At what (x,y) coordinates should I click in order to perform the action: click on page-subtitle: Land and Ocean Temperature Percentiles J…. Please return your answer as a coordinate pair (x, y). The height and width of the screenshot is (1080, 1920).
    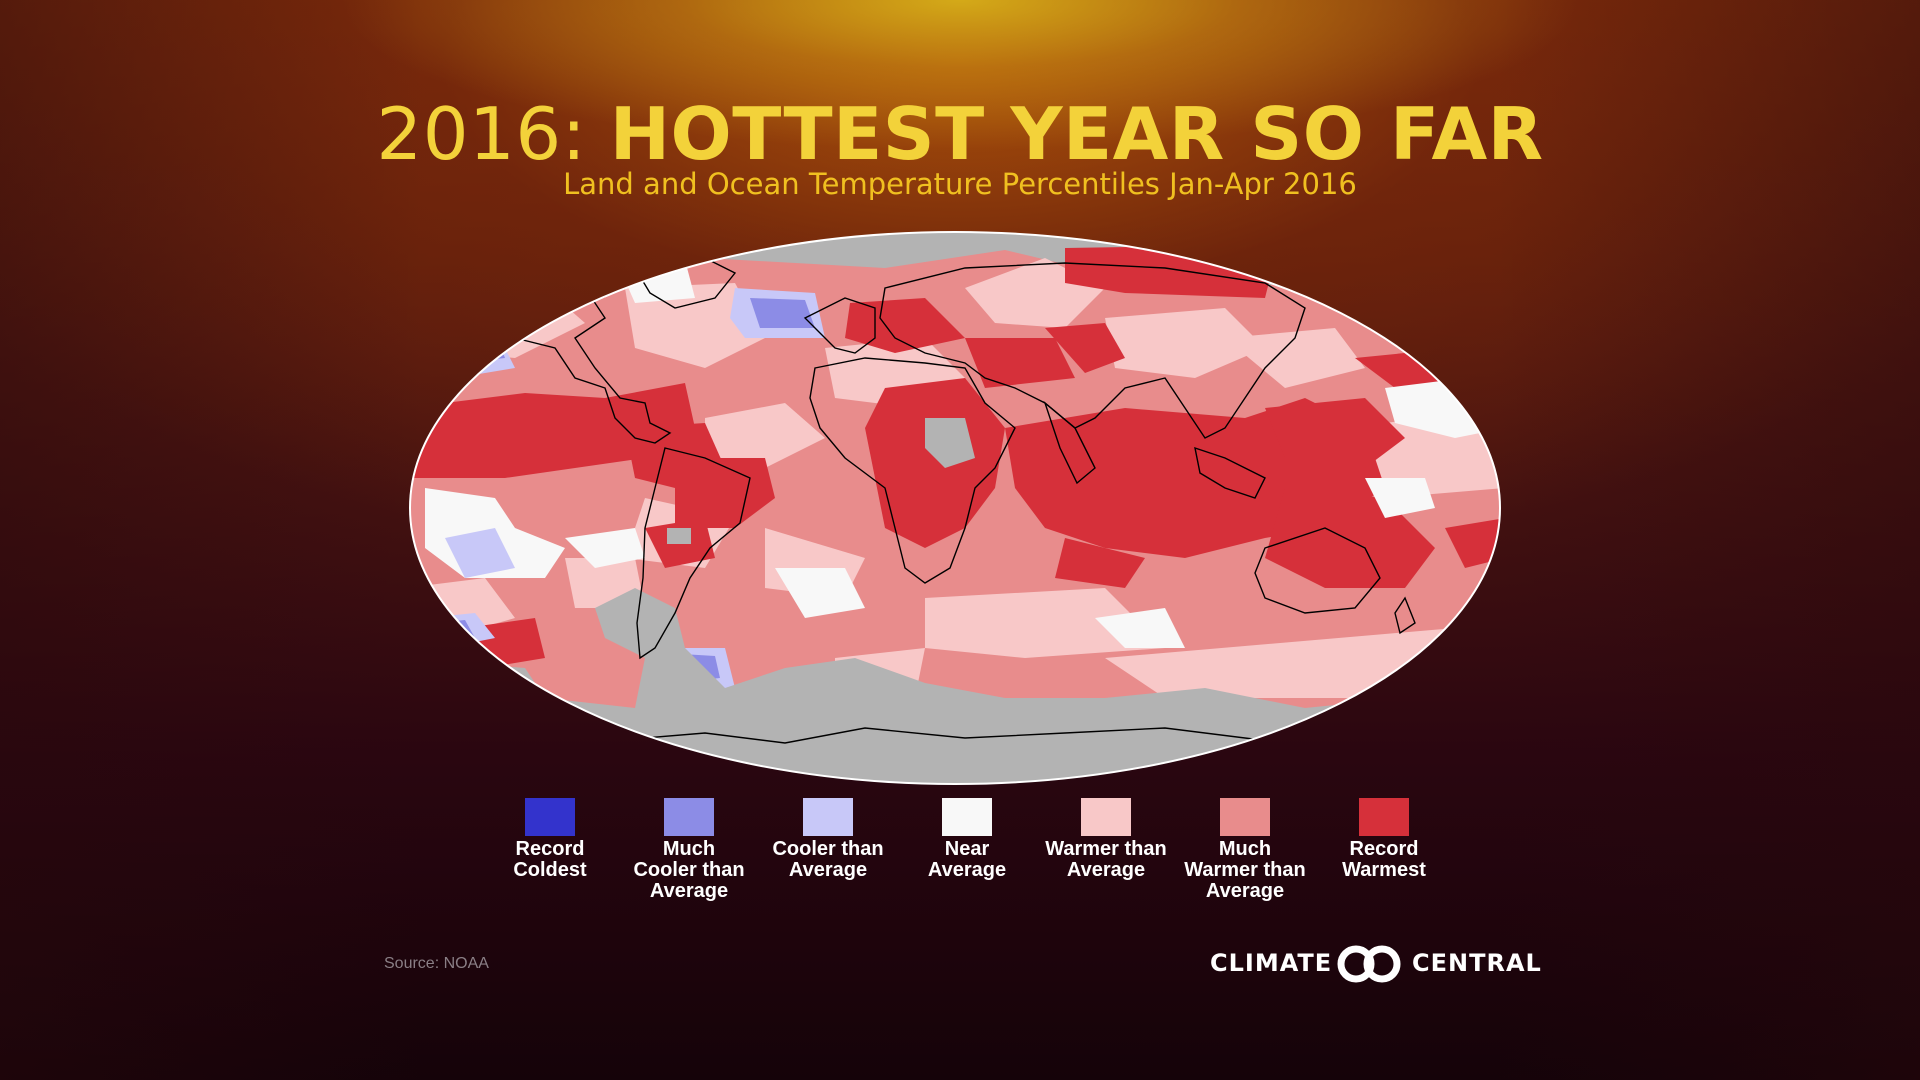
    Looking at the image, I should click on (960, 184).